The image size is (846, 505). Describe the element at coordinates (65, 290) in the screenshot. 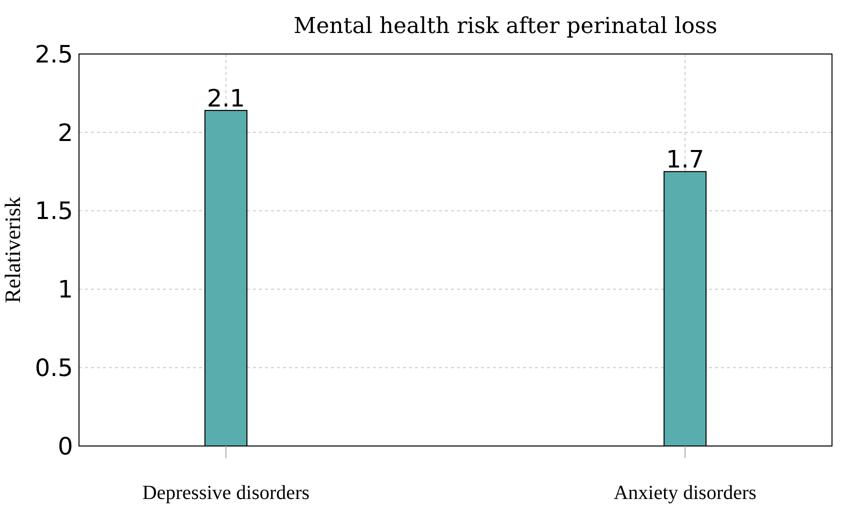

I see `y-tick-label: 1` at that location.